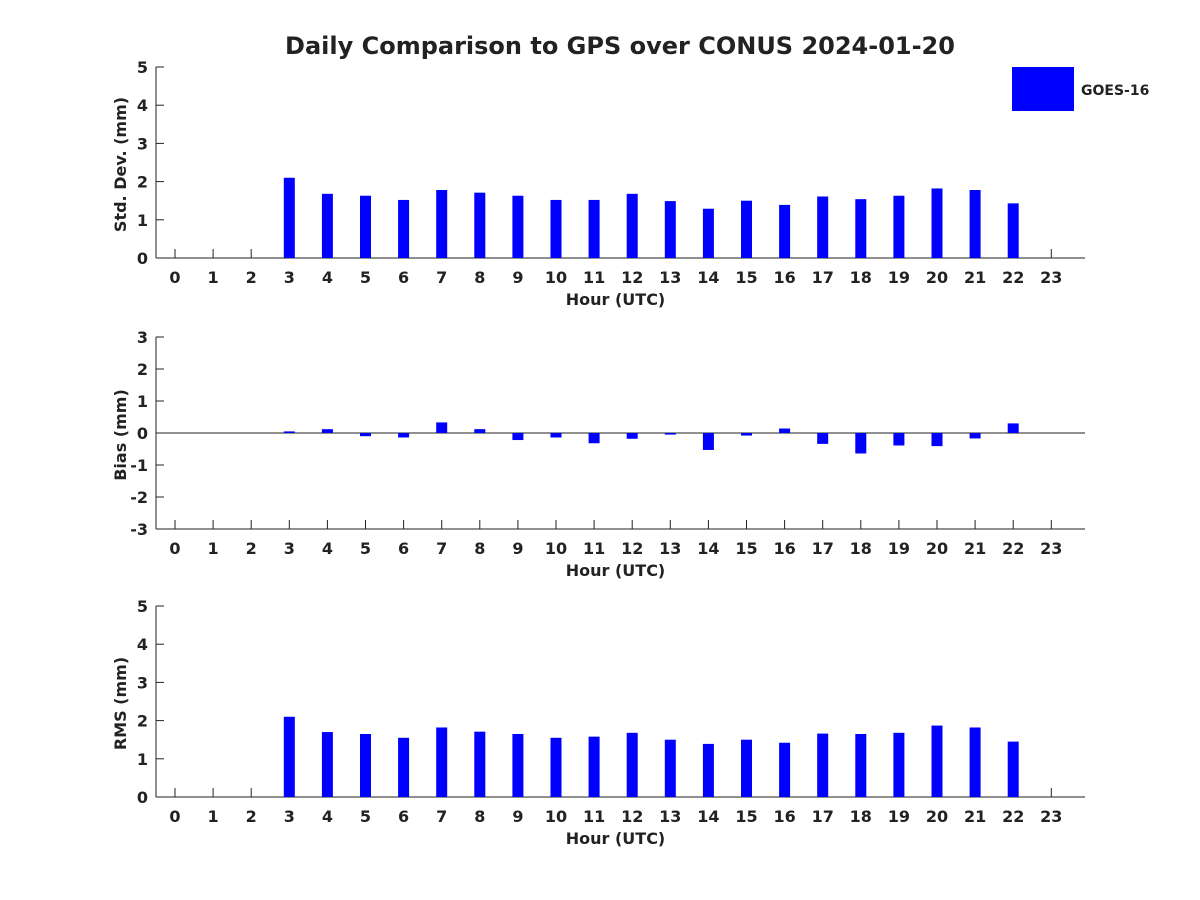 Image resolution: width=1200 pixels, height=900 pixels. Describe the element at coordinates (213, 277) in the screenshot. I see `x-tick-label: 1` at that location.